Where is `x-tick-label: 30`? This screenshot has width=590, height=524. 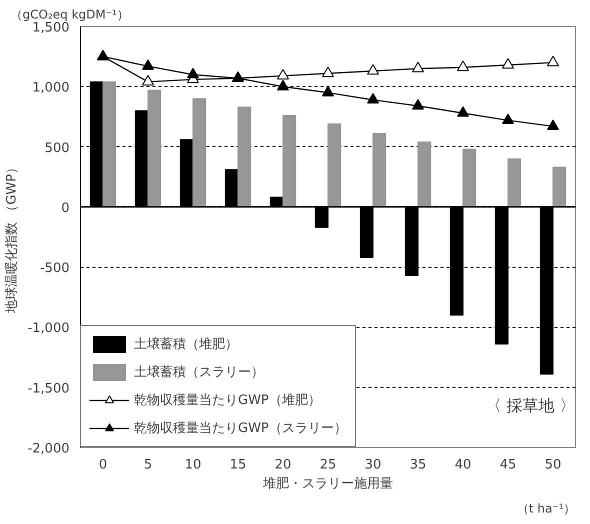
x-tick-label: 30 is located at coordinates (373, 465).